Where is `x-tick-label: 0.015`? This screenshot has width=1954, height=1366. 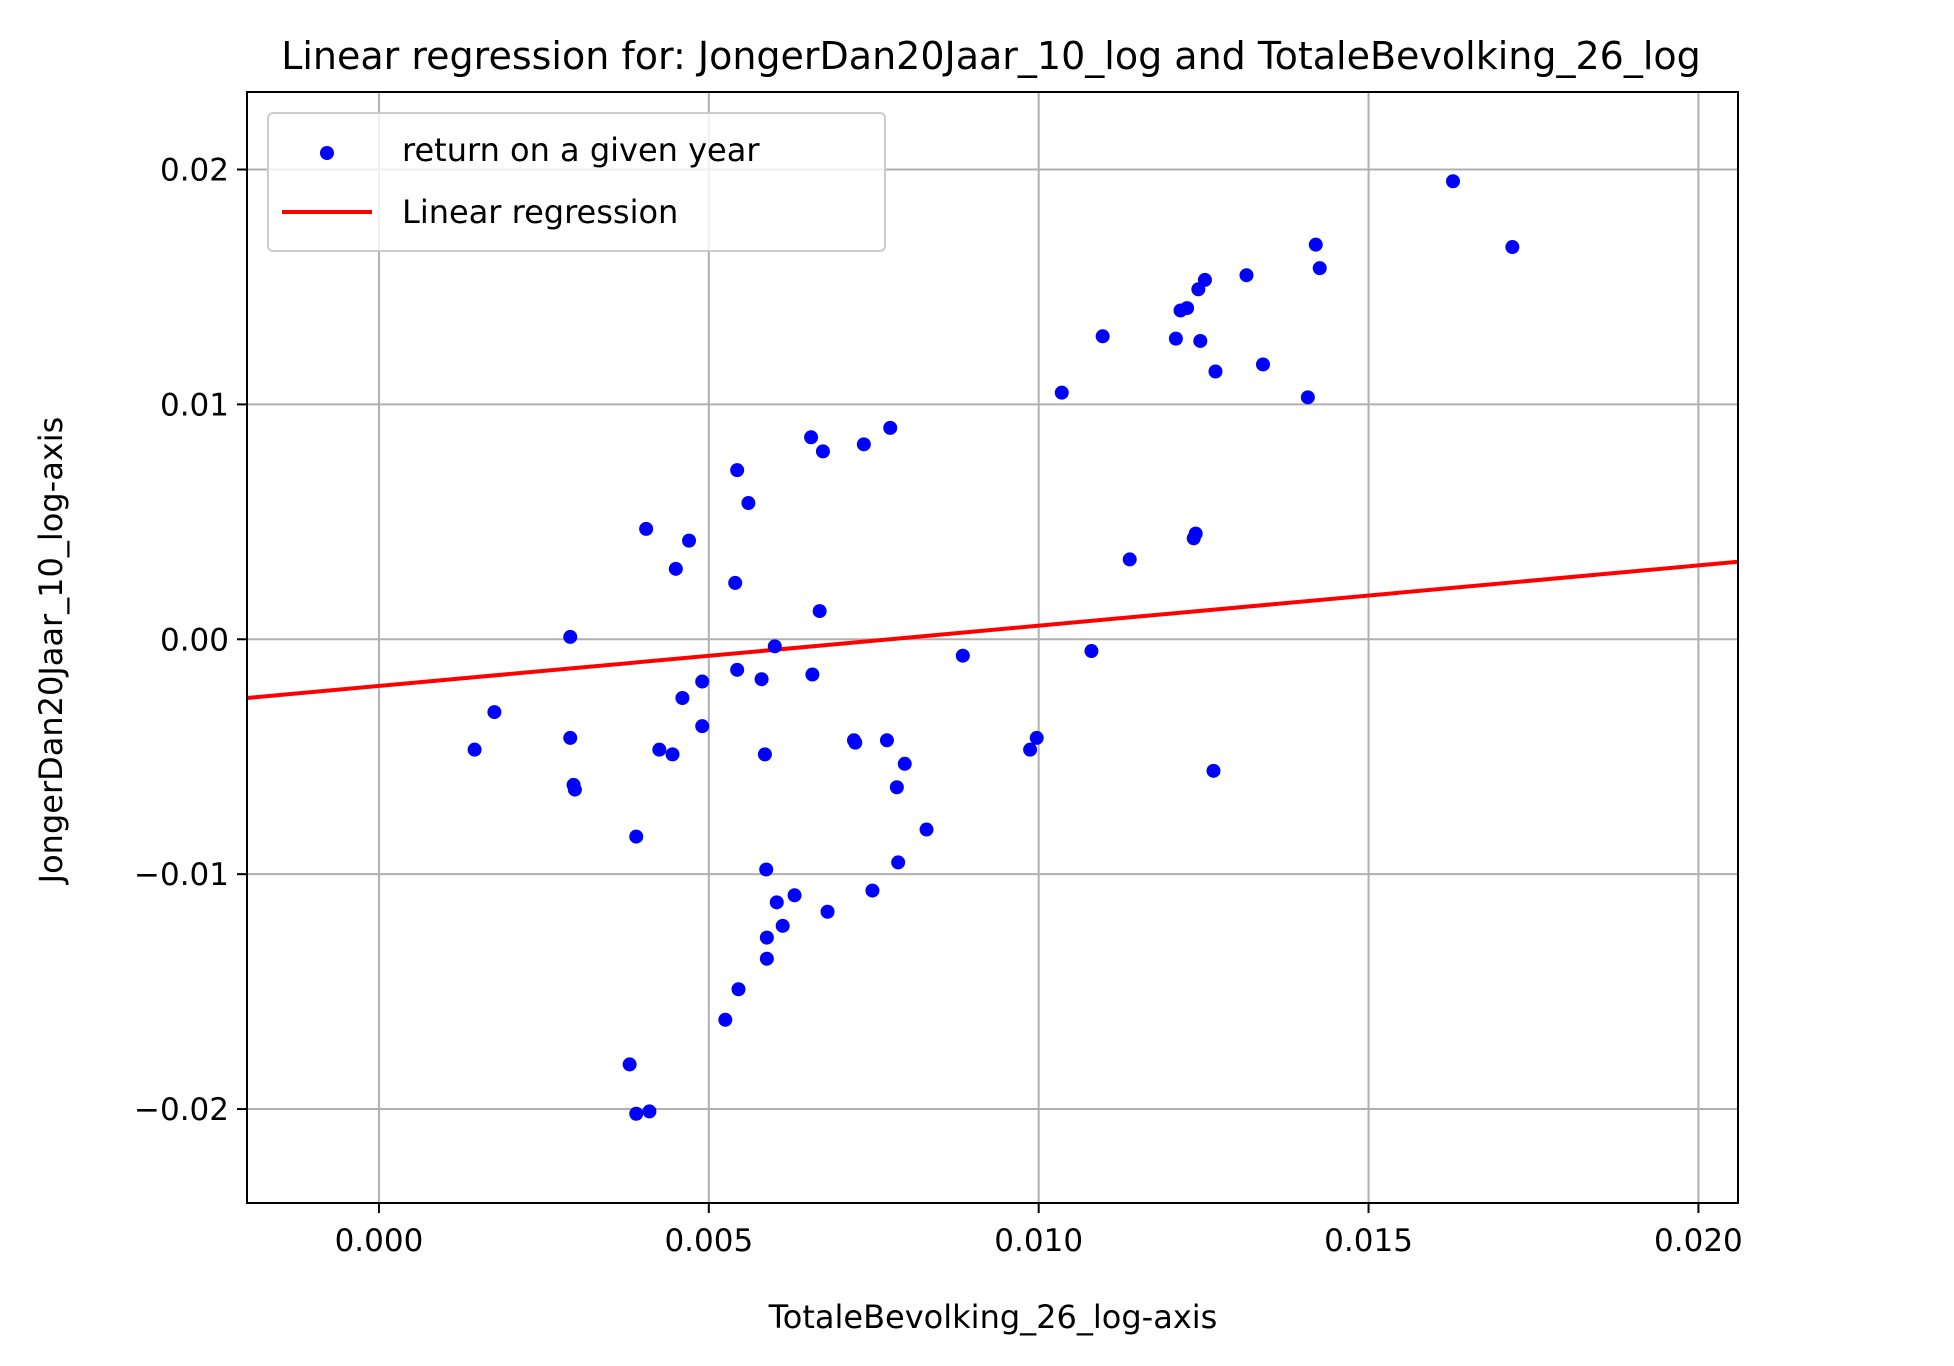
x-tick-label: 0.015 is located at coordinates (1368, 1241).